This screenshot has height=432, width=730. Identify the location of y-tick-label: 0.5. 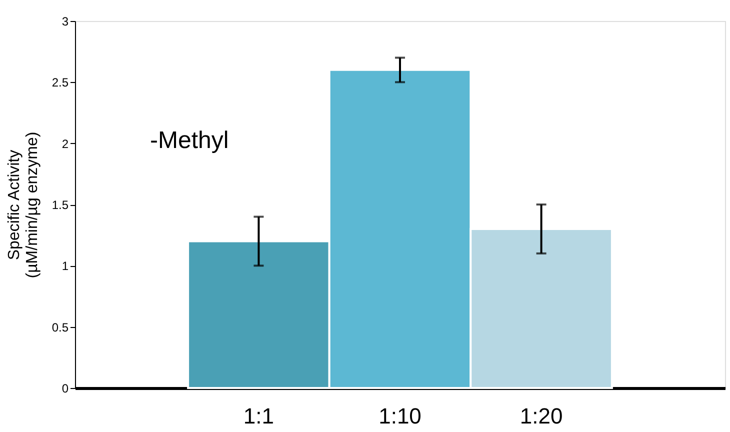
(60, 327).